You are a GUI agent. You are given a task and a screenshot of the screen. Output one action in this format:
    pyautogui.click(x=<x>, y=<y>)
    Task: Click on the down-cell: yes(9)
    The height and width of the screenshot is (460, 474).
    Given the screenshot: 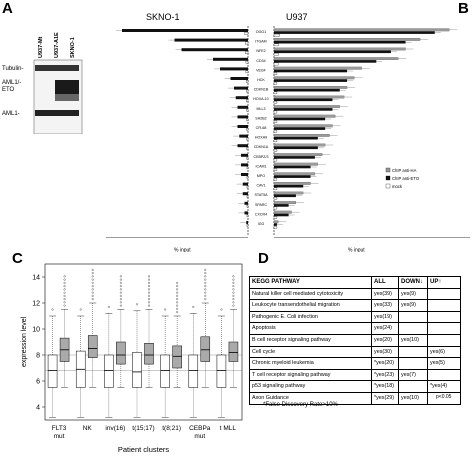 What is the action you would take?
    pyautogui.click(x=413, y=294)
    